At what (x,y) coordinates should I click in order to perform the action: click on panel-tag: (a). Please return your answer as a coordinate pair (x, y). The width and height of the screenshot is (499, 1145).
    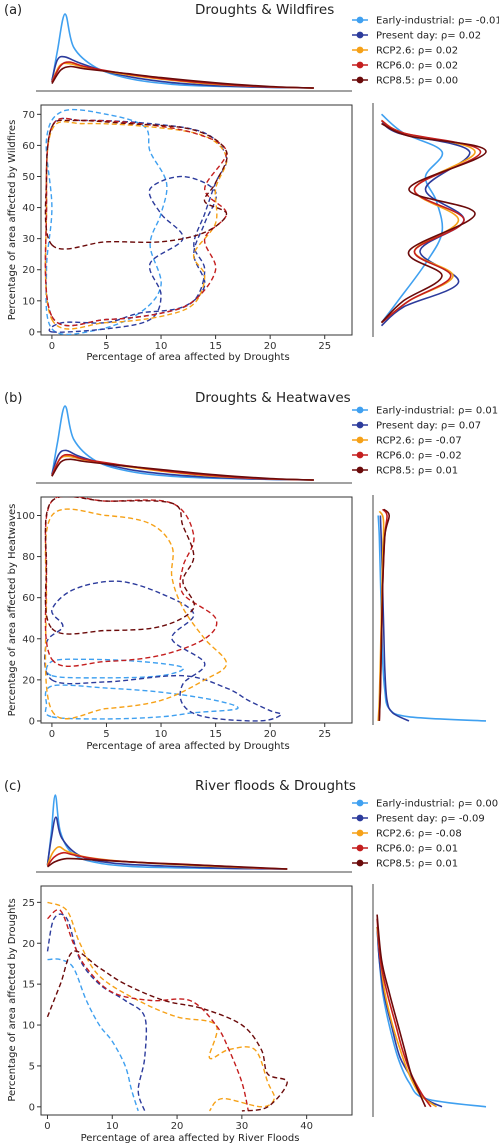
    Looking at the image, I should click on (13, 10).